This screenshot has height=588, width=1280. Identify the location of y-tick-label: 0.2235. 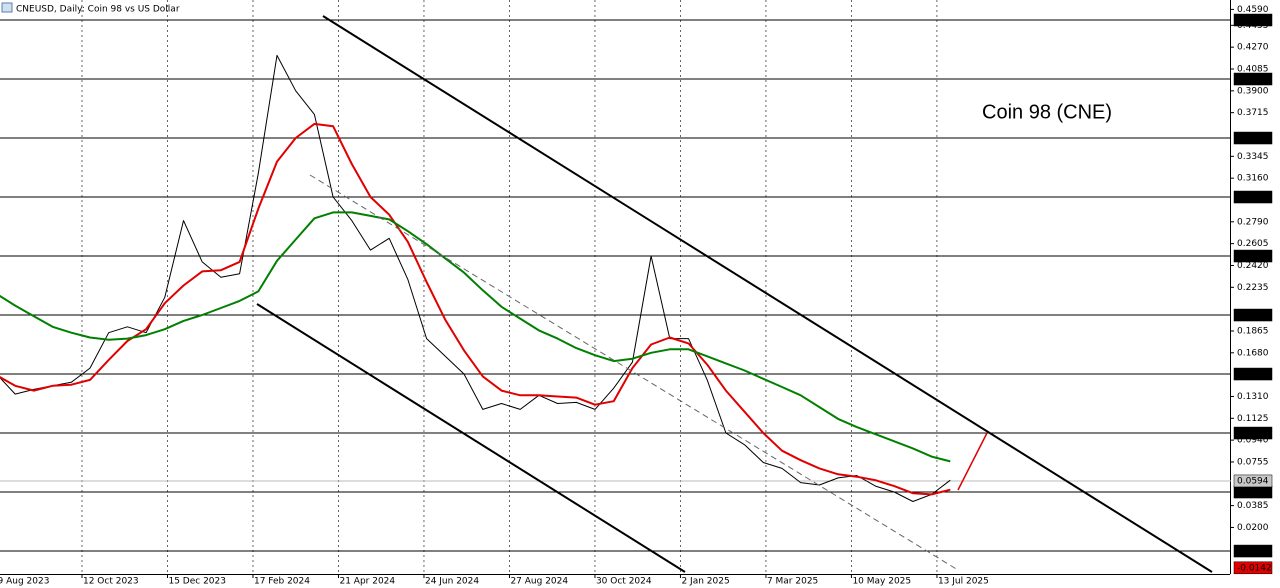
(1253, 288).